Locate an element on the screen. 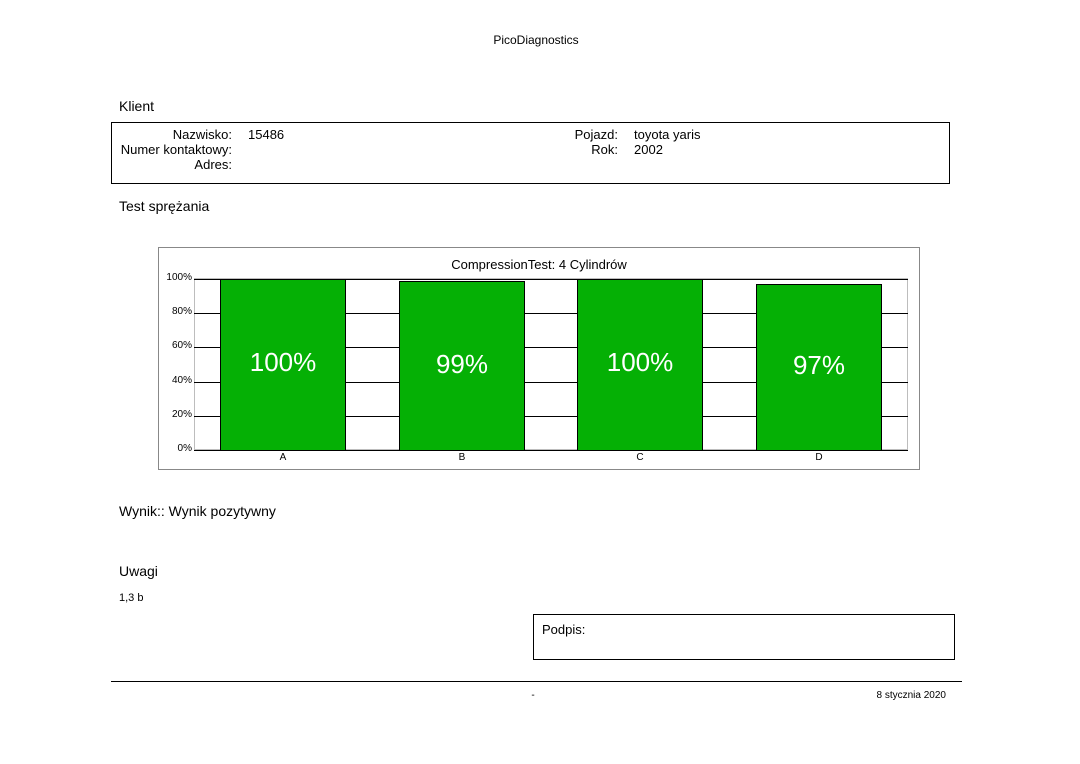 This screenshot has width=1080, height=764. bar-b is located at coordinates (462, 366).